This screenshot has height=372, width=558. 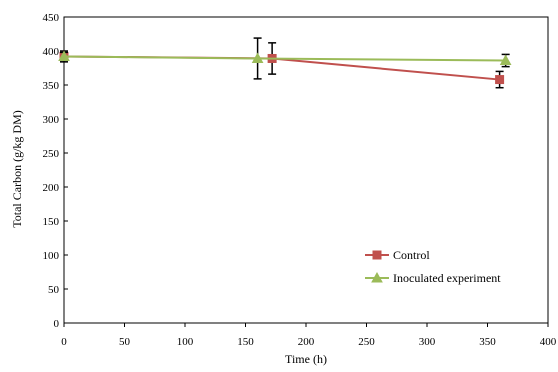 What do you see at coordinates (427, 342) in the screenshot?
I see `x-tick-label: 300` at bounding box center [427, 342].